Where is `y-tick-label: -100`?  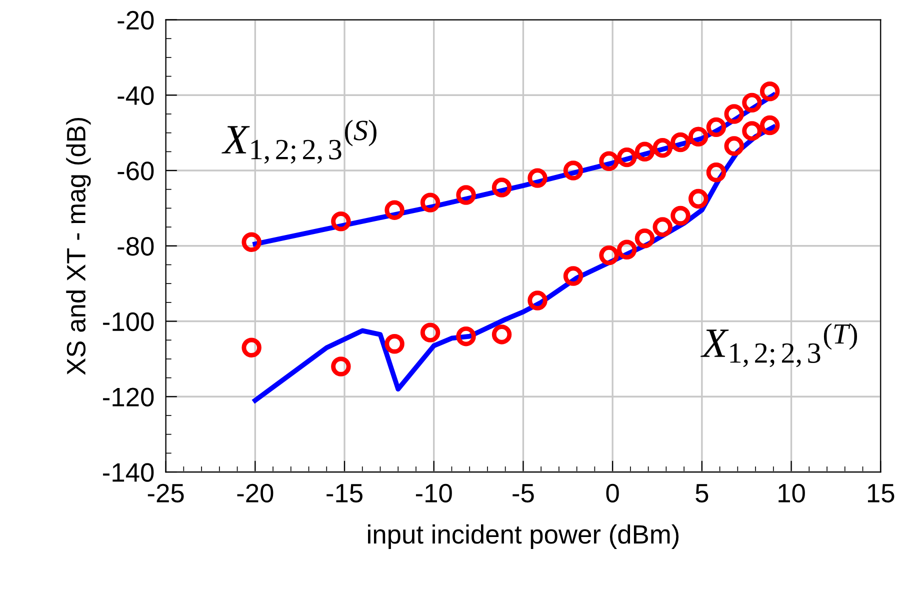
y-tick-label: -100 is located at coordinates (128, 322).